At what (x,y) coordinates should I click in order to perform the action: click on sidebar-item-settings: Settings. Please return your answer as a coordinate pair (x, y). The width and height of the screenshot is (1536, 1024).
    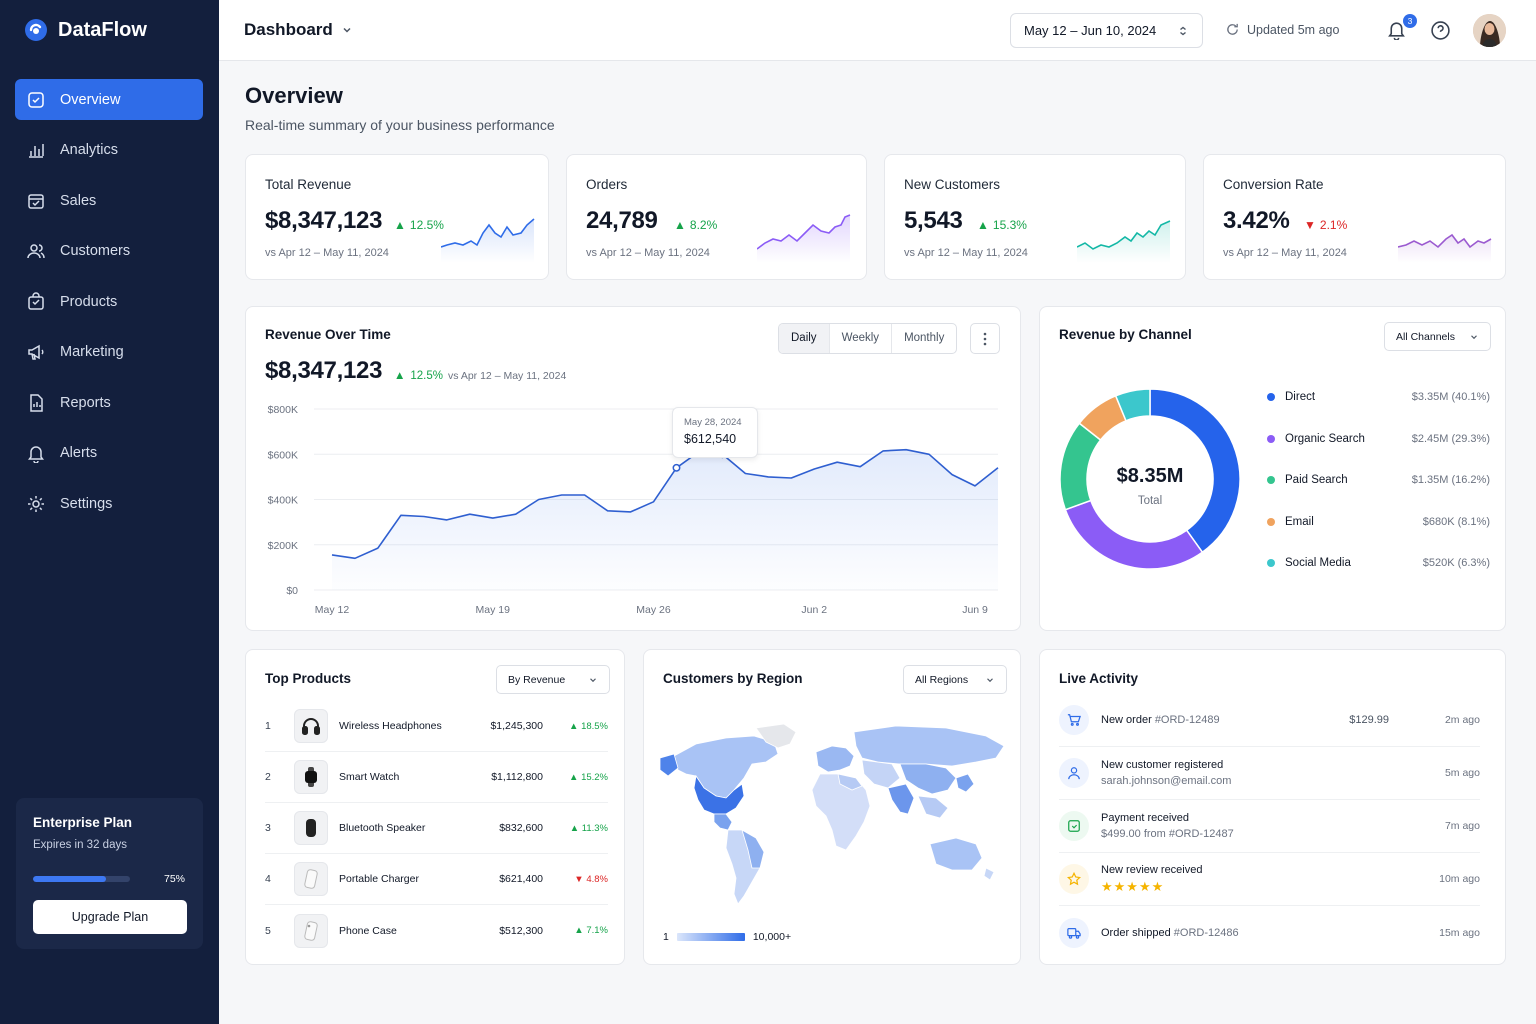
    Looking at the image, I should click on (109, 503).